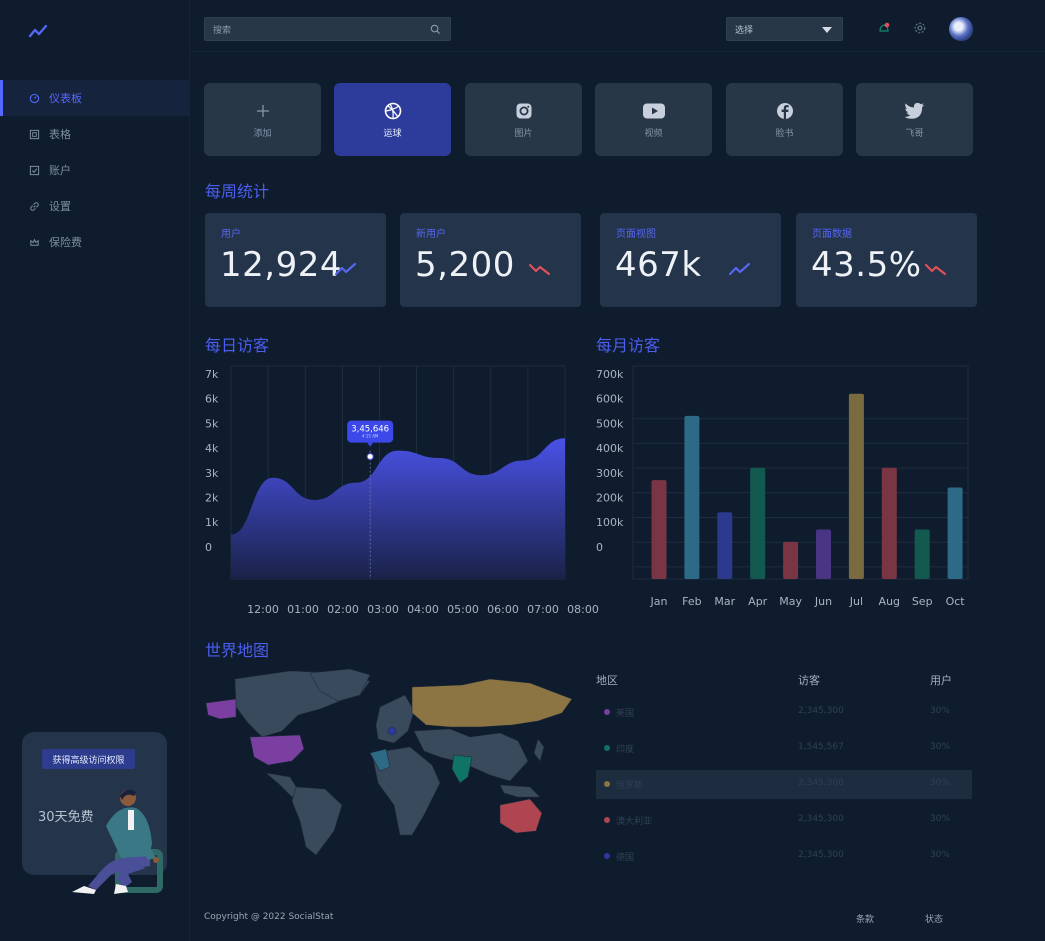  What do you see at coordinates (941, 680) in the screenshot?
I see `column-header-users: 用户` at bounding box center [941, 680].